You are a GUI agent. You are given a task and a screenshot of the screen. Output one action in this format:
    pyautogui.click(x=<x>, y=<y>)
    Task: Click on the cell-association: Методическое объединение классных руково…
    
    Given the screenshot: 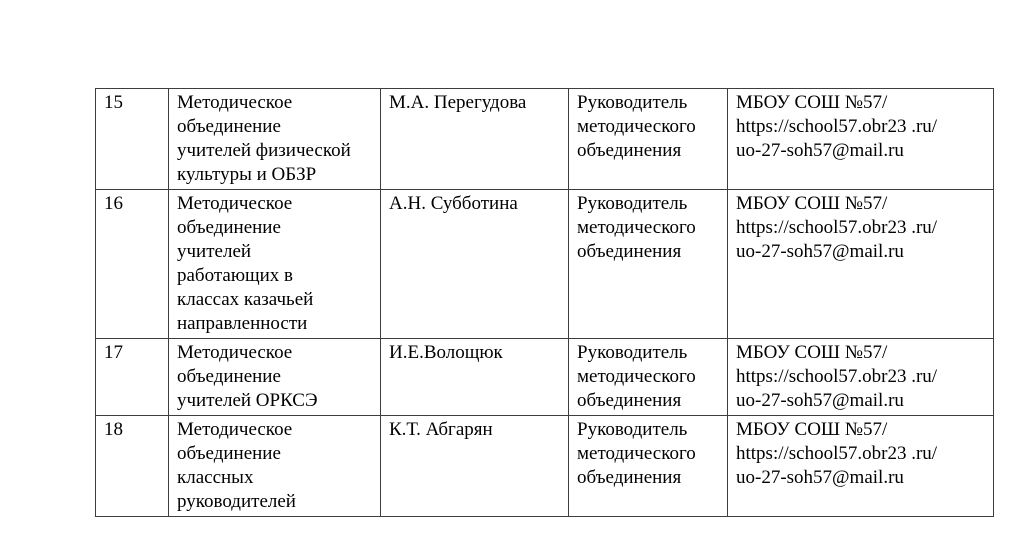 What is the action you would take?
    pyautogui.click(x=274, y=466)
    